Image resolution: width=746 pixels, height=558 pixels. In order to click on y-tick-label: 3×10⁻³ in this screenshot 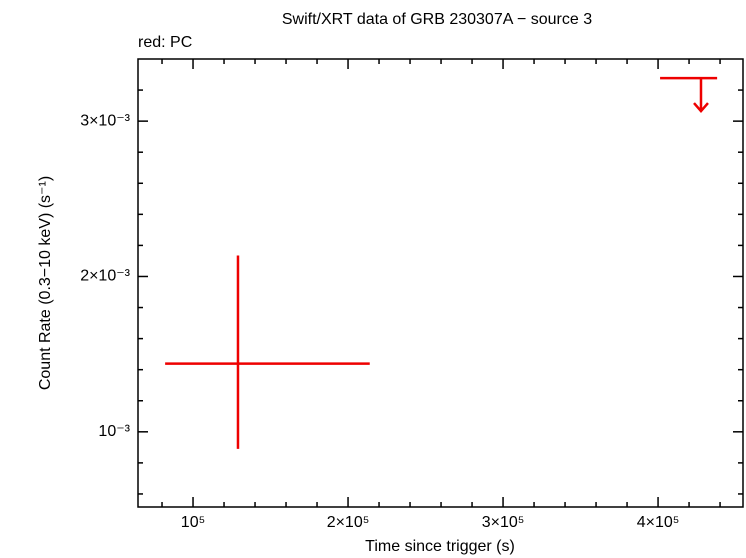, I will do `click(105, 120)`.